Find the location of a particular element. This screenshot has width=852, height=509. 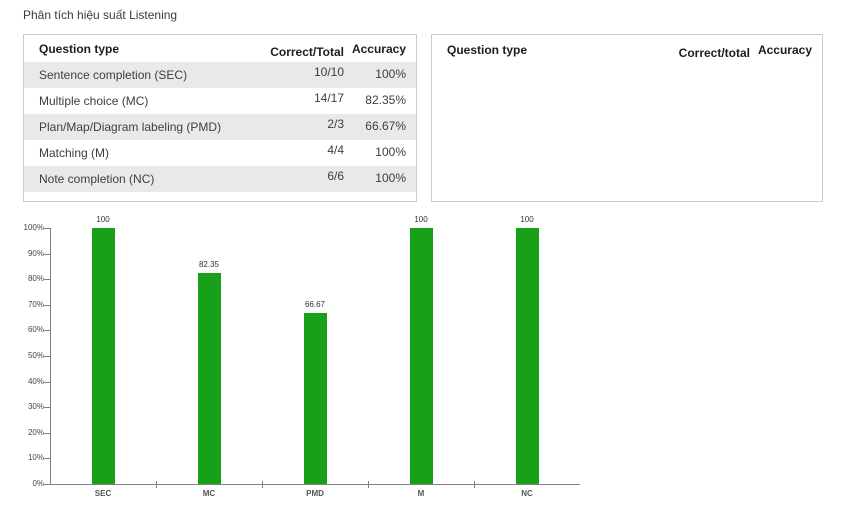

table-row: Sentence completion (SEC) 10/10 100% is located at coordinates (220, 75).